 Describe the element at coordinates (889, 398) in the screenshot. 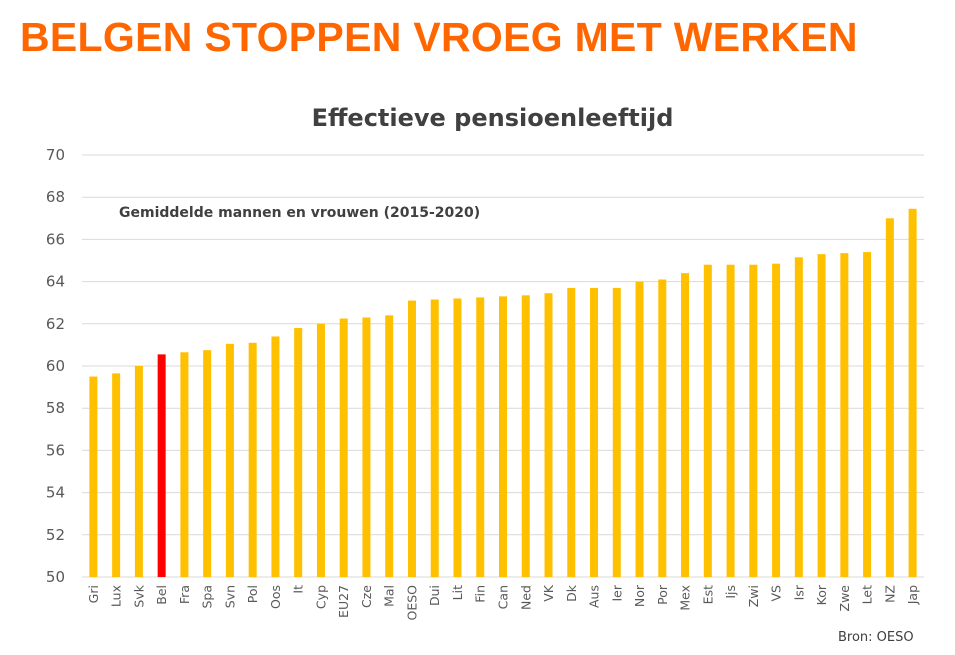

I see `bar-nz` at that location.